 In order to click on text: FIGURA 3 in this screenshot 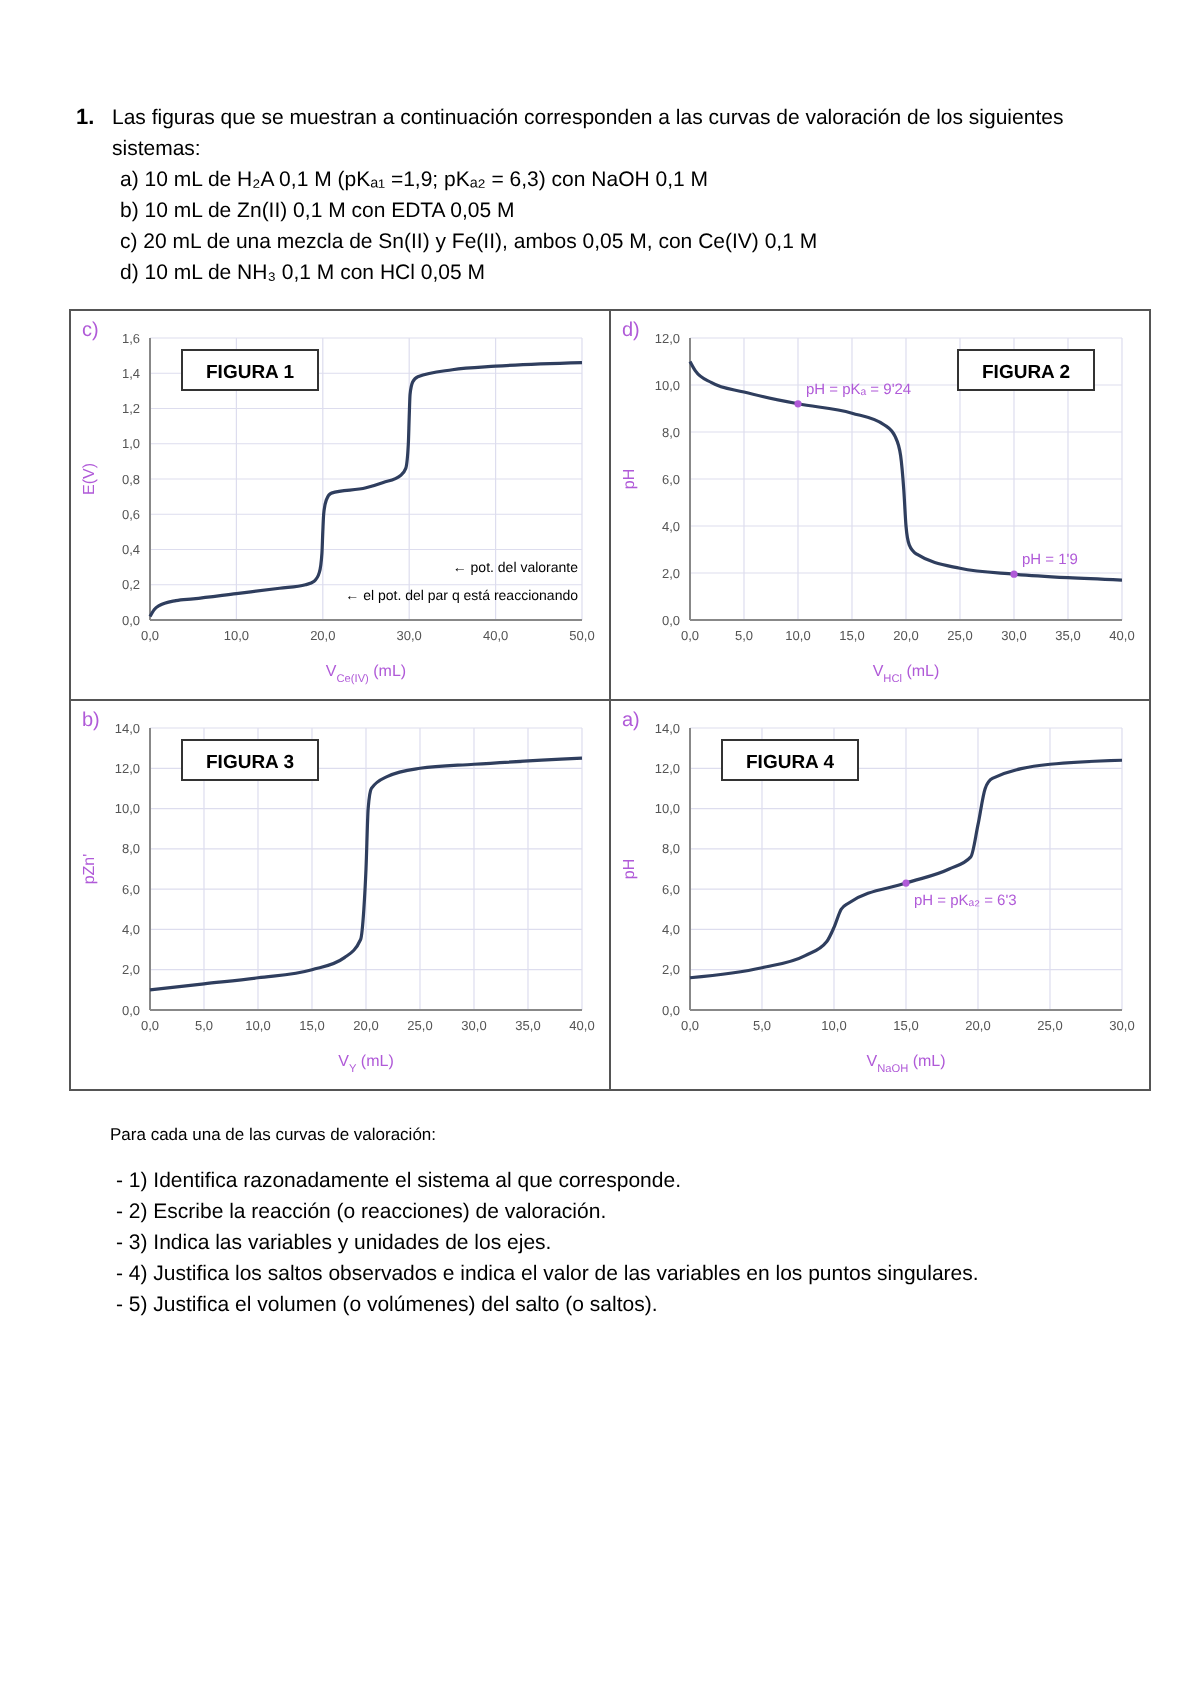, I will do `click(250, 763)`.